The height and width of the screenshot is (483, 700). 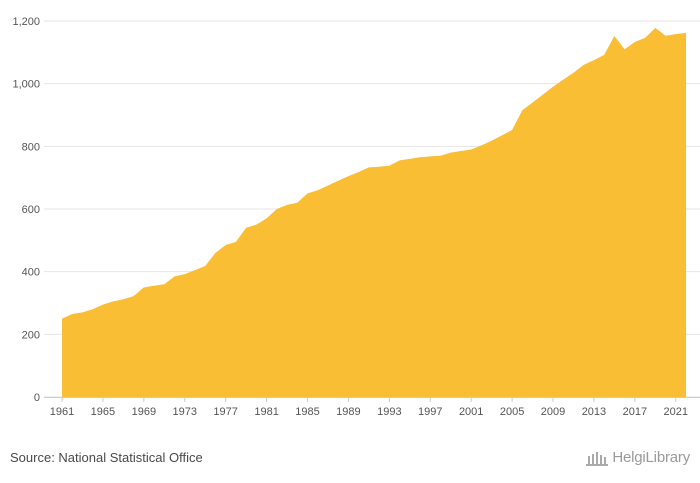 What do you see at coordinates (106, 457) in the screenshot?
I see `source-note: Source: National Statistical Office` at bounding box center [106, 457].